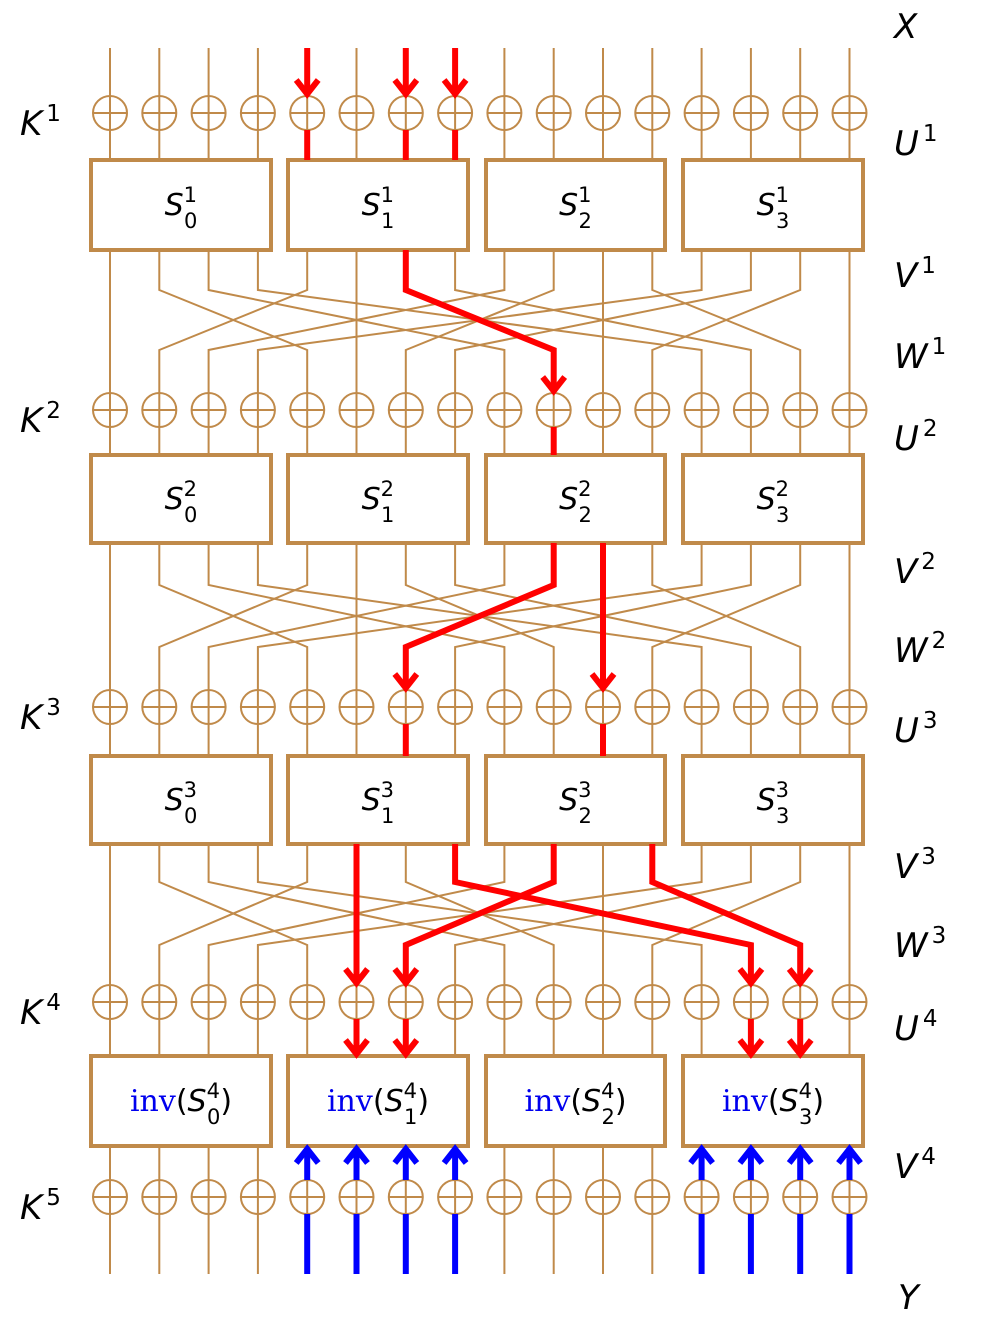 The image size is (981, 1321). Describe the element at coordinates (226, 1101) in the screenshot. I see `paren-close: )` at that location.